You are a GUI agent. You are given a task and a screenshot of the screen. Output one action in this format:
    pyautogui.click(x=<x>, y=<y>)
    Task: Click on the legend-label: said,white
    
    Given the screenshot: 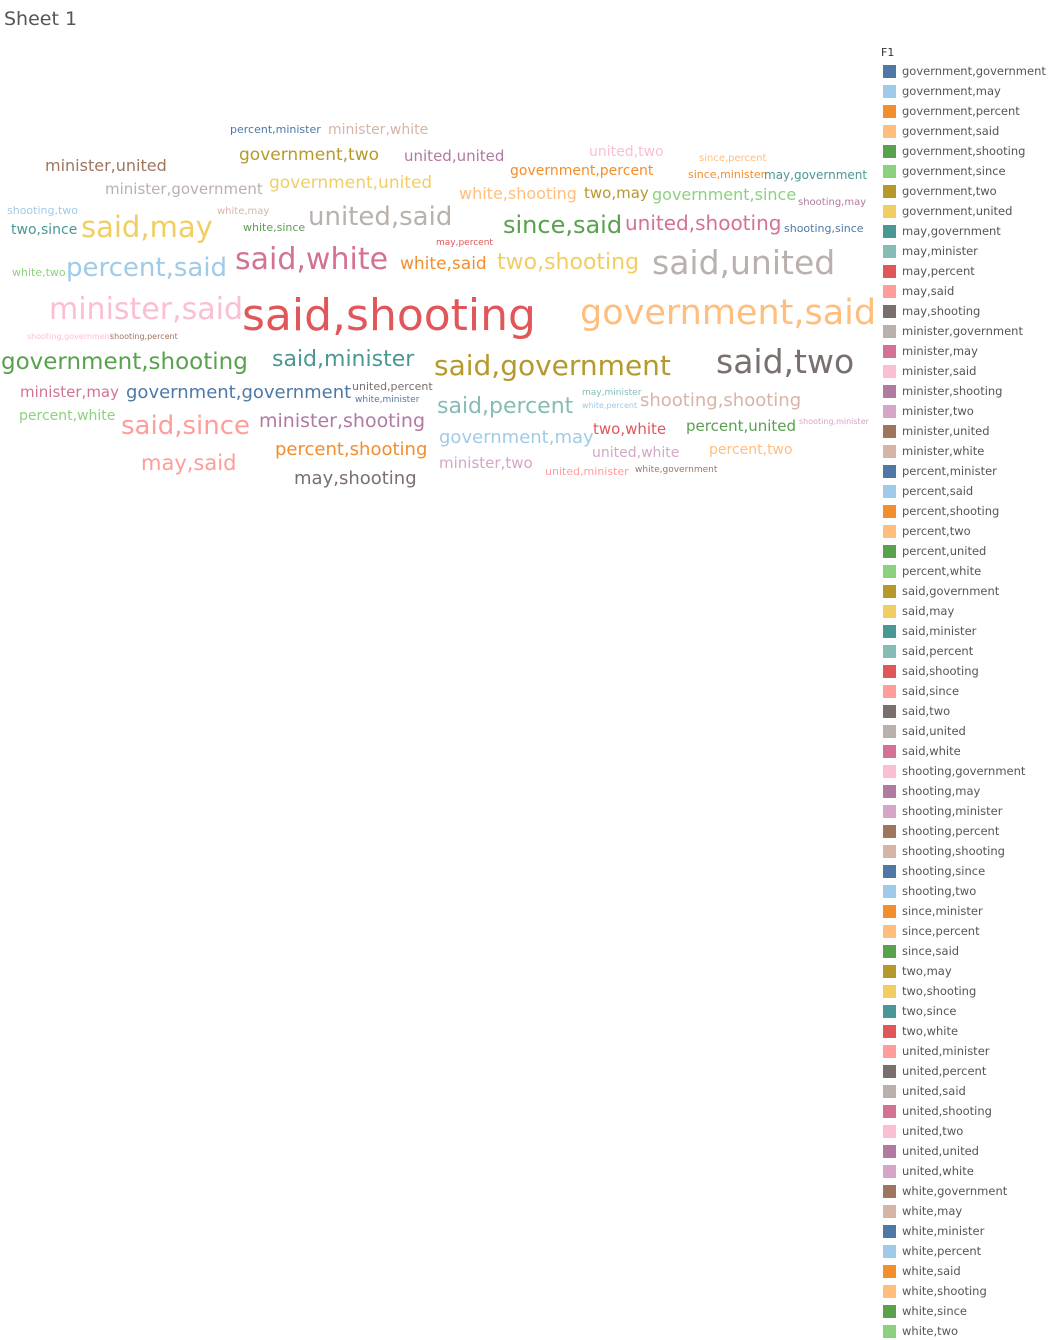 What is the action you would take?
    pyautogui.click(x=931, y=751)
    